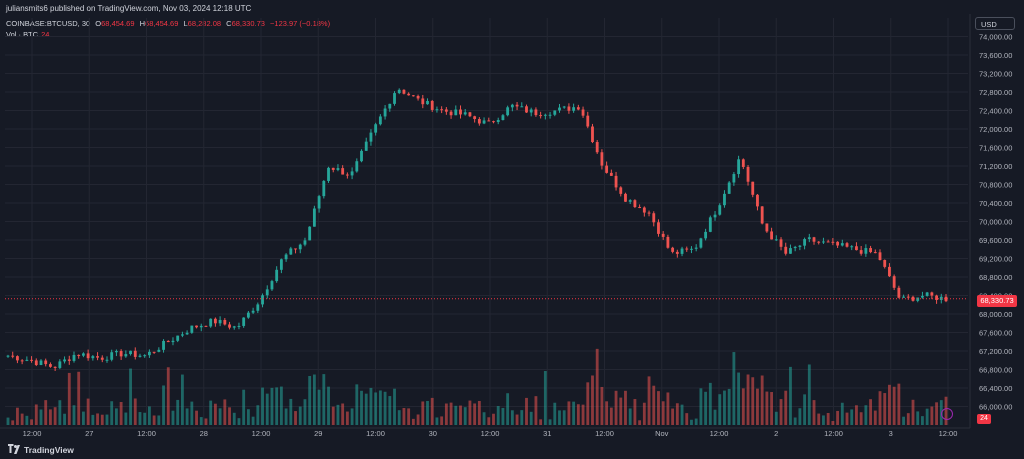  I want to click on symbol-label: COINBASE:BTCUSD, 30, so click(48, 23).